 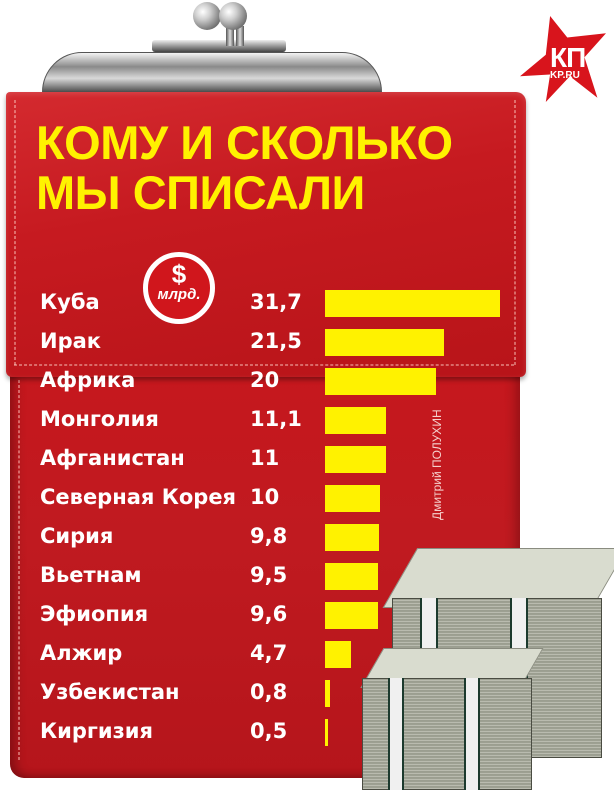 I want to click on wallet-clasp-hinge, so click(x=219, y=46).